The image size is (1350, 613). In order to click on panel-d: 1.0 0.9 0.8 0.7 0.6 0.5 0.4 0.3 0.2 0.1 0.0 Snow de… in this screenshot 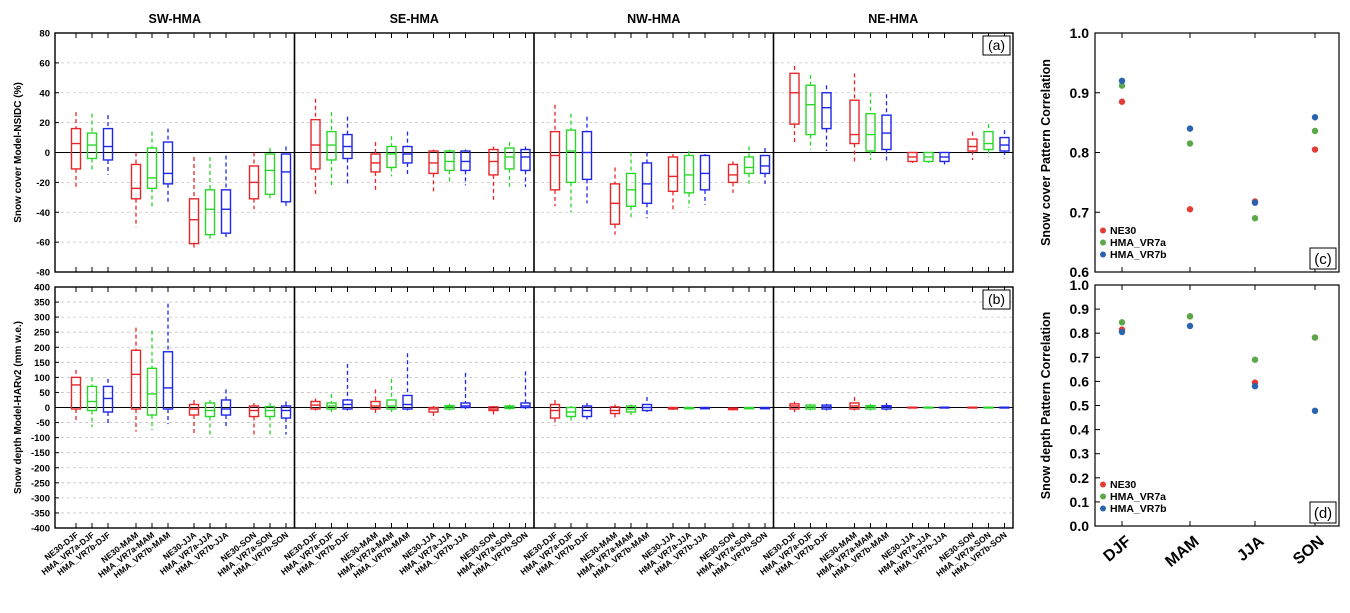, I will do `click(1189, 405)`.